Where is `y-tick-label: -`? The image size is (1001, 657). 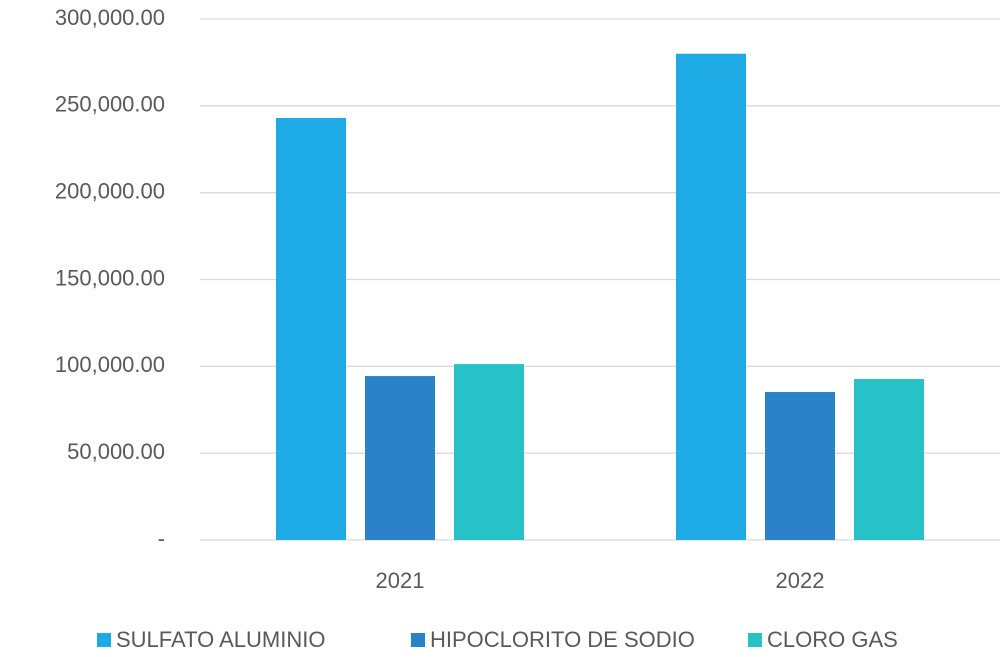
y-tick-label: - is located at coordinates (161, 538).